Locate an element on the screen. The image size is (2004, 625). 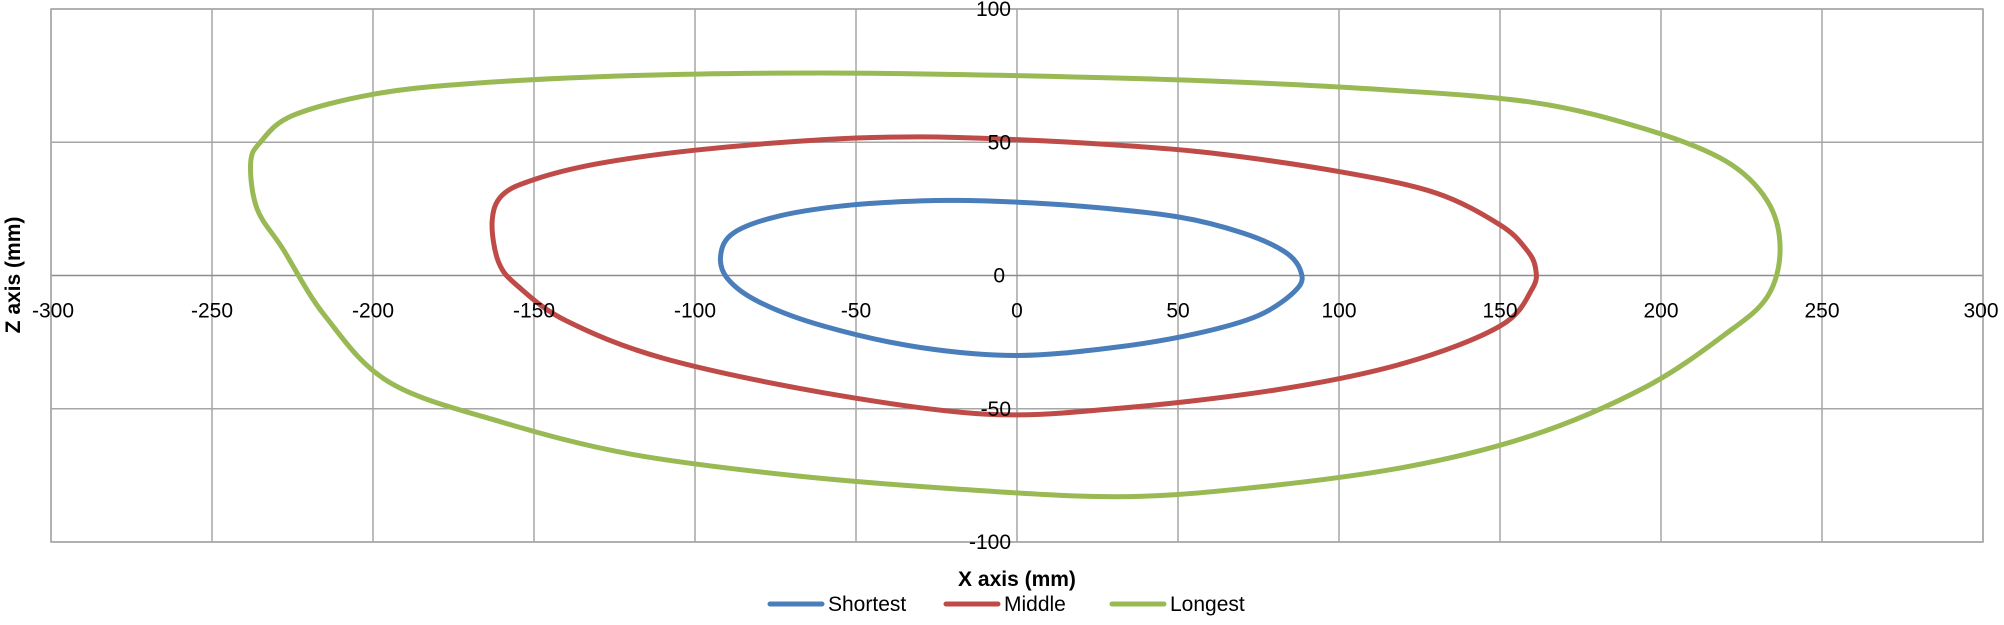
x-tick-label: 100 is located at coordinates (1338, 311).